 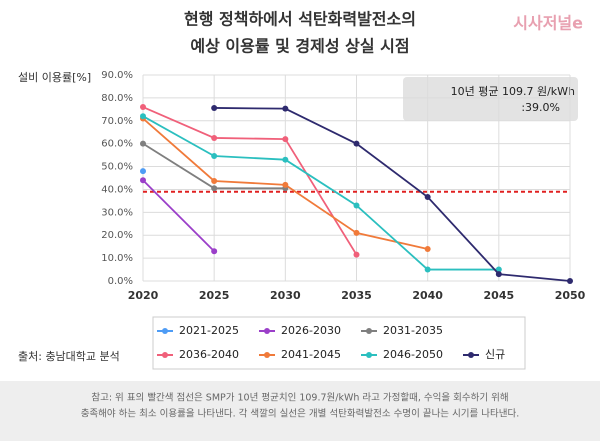 What do you see at coordinates (143, 295) in the screenshot?
I see `x-tick-label: 2020` at bounding box center [143, 295].